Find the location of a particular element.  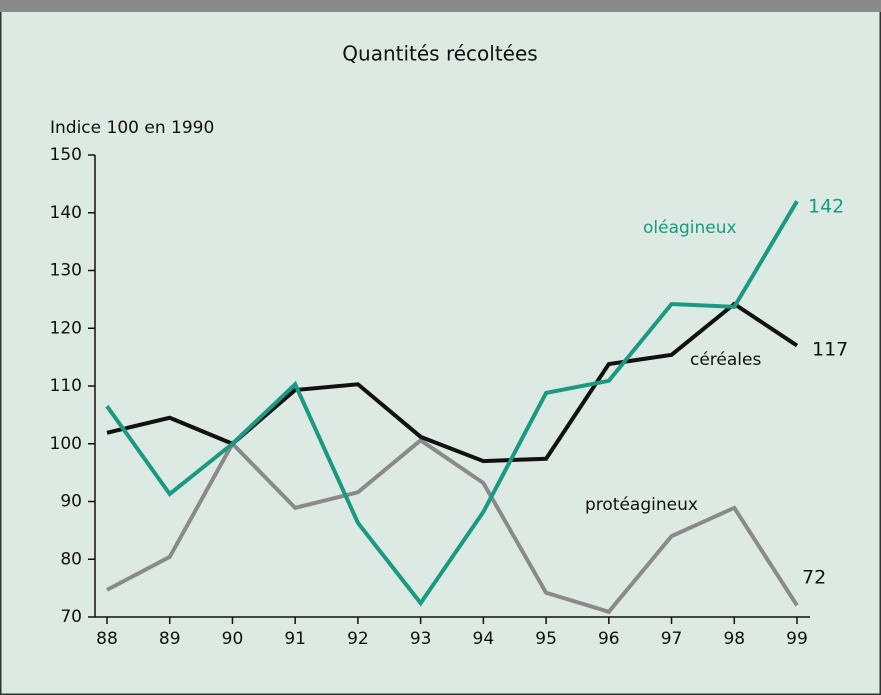

y-tick-label: 130 is located at coordinates (66, 271).